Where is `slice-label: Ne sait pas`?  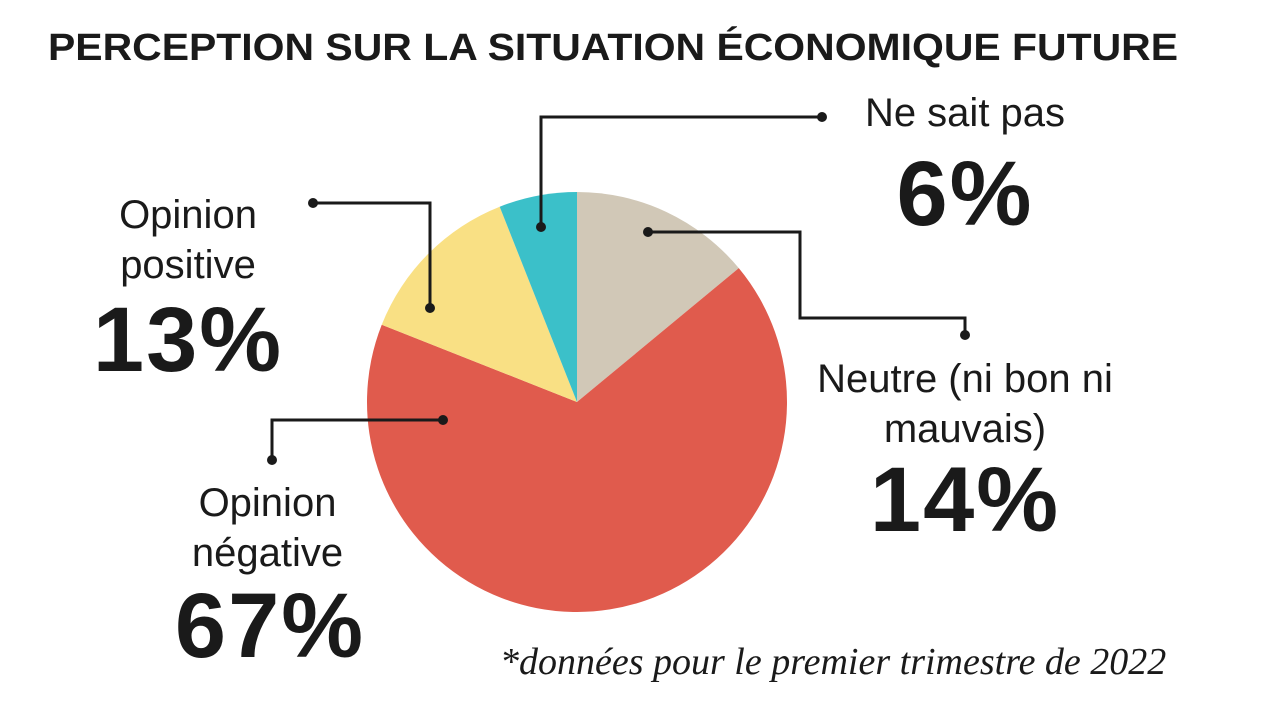
slice-label: Ne sait pas is located at coordinates (965, 113).